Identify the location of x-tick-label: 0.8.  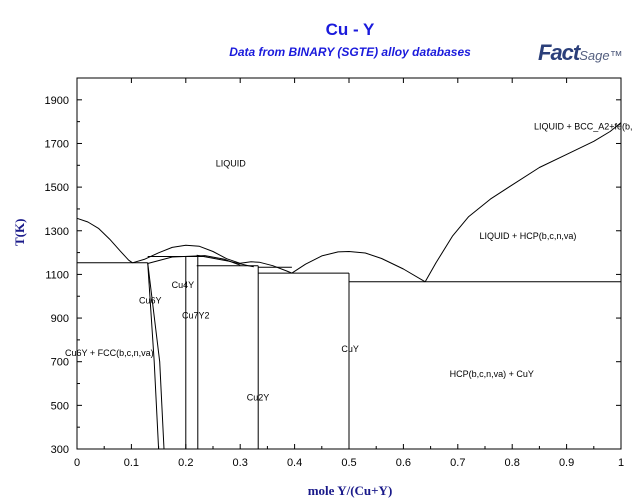
(512, 463).